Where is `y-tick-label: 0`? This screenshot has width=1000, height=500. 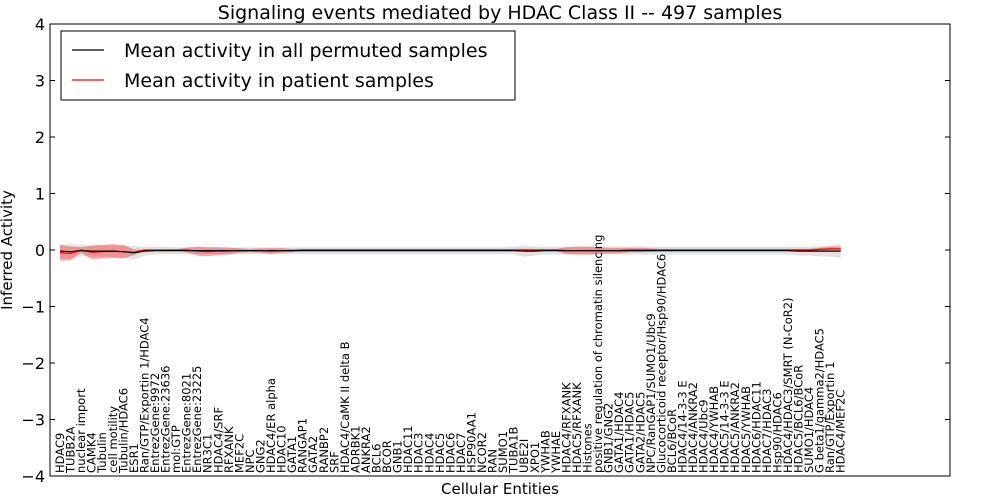
y-tick-label: 0 is located at coordinates (40, 250).